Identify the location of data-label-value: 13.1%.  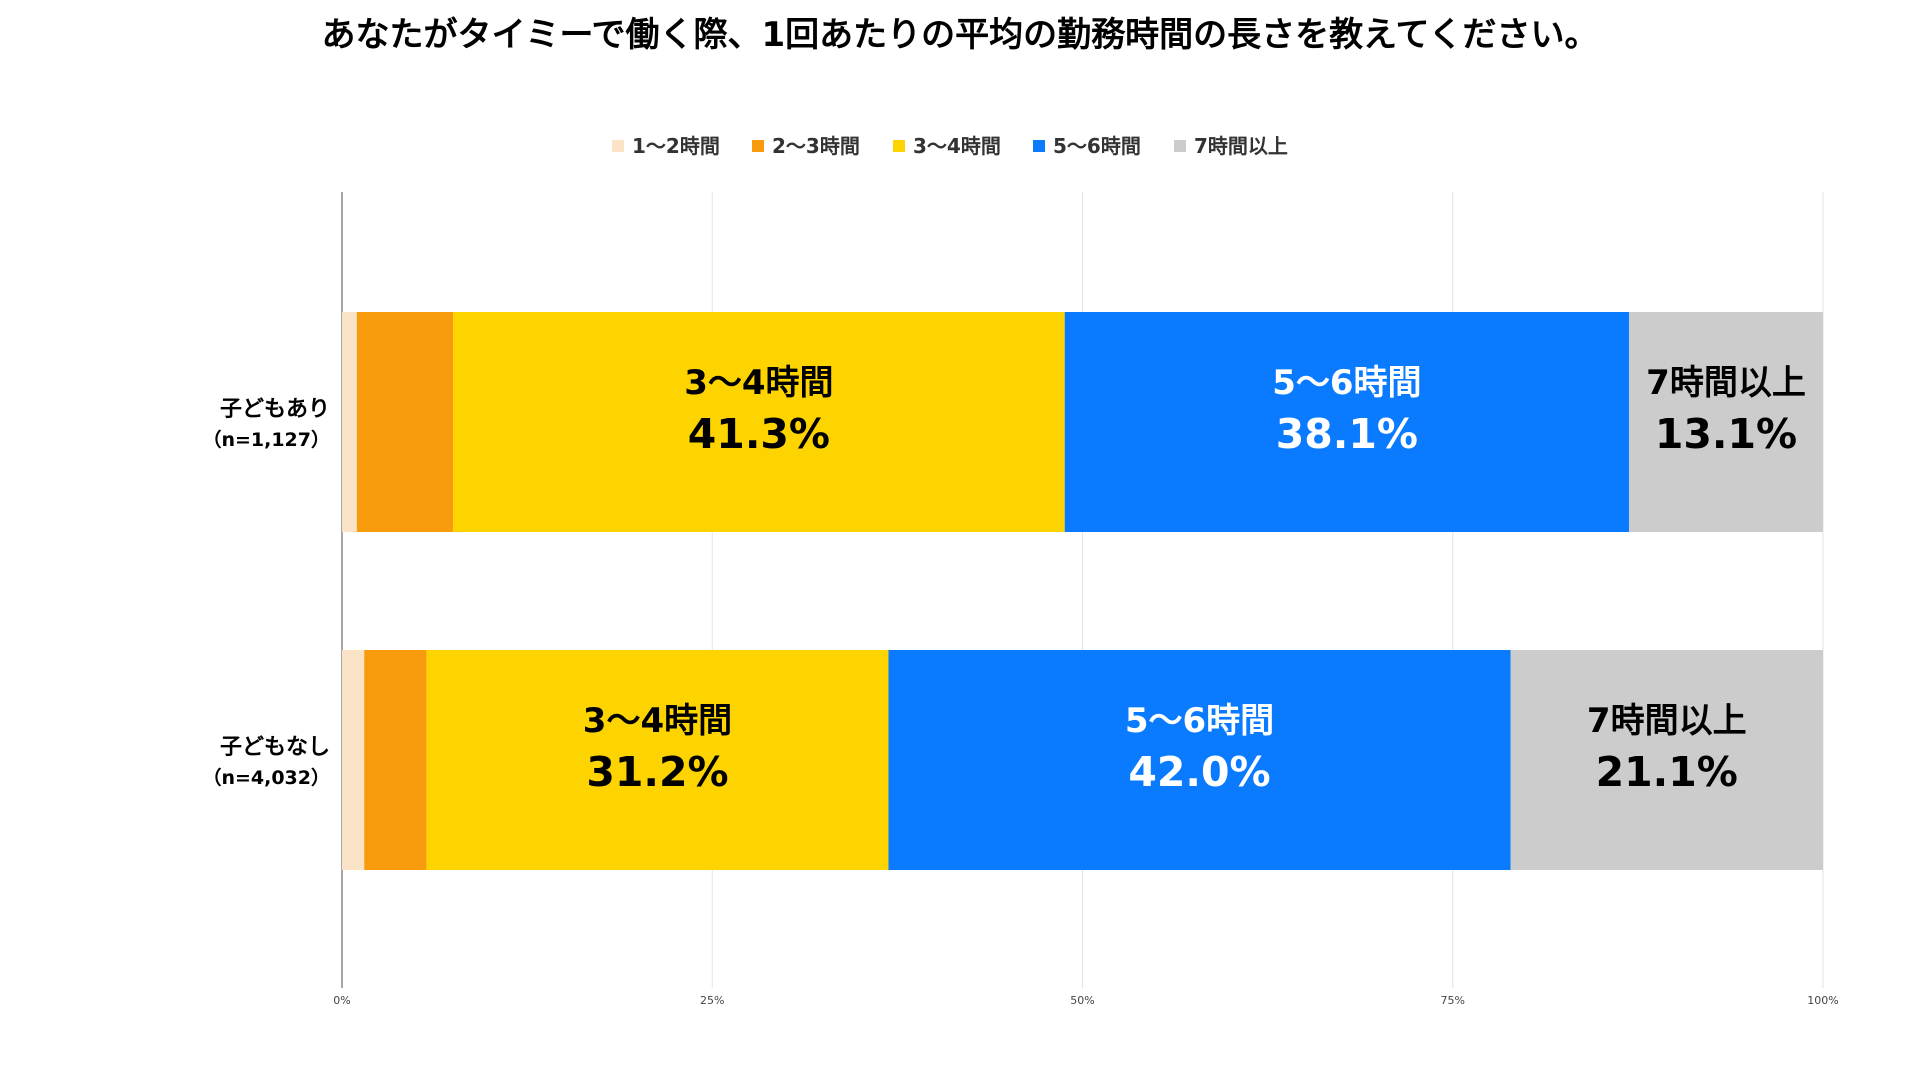
(1726, 434).